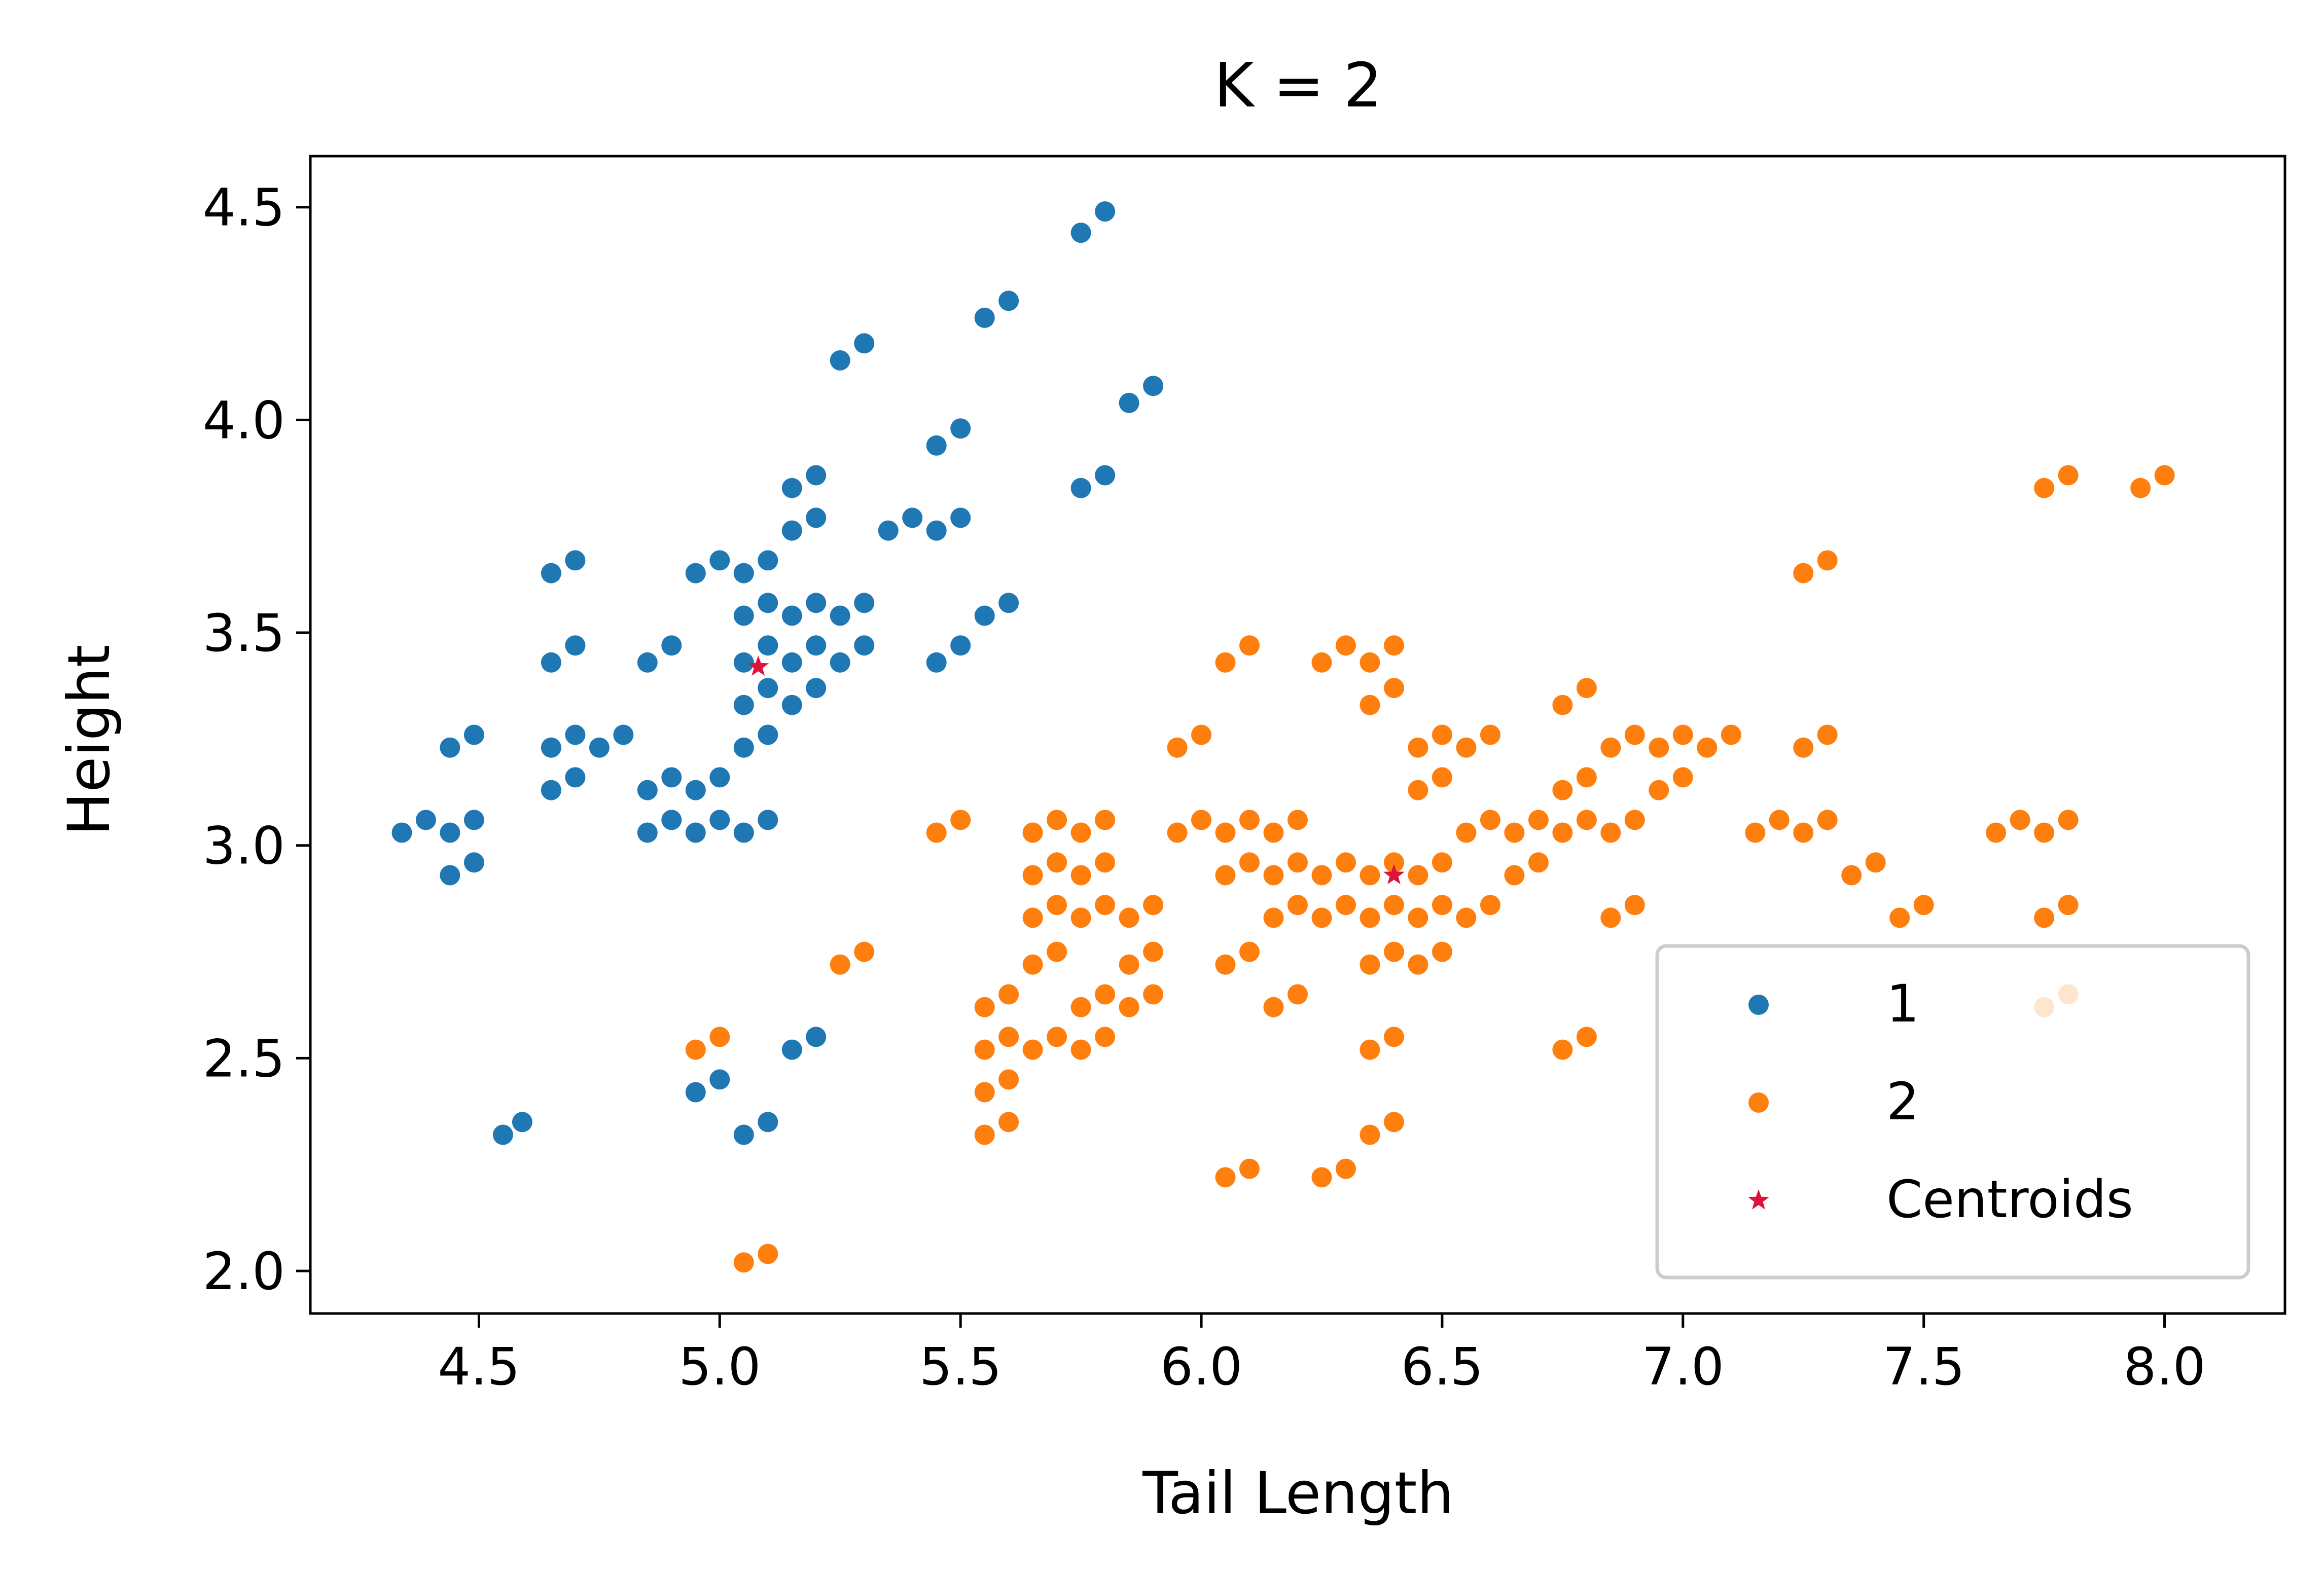 Image resolution: width=2324 pixels, height=1570 pixels. Describe the element at coordinates (1902, 1004) in the screenshot. I see `legend-label-series-1: 1` at that location.